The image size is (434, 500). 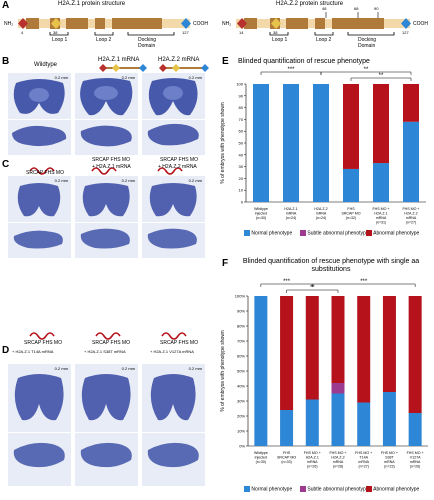 I want to click on b-mo-label-2: SRCAP FHS MO, so click(x=111, y=160).